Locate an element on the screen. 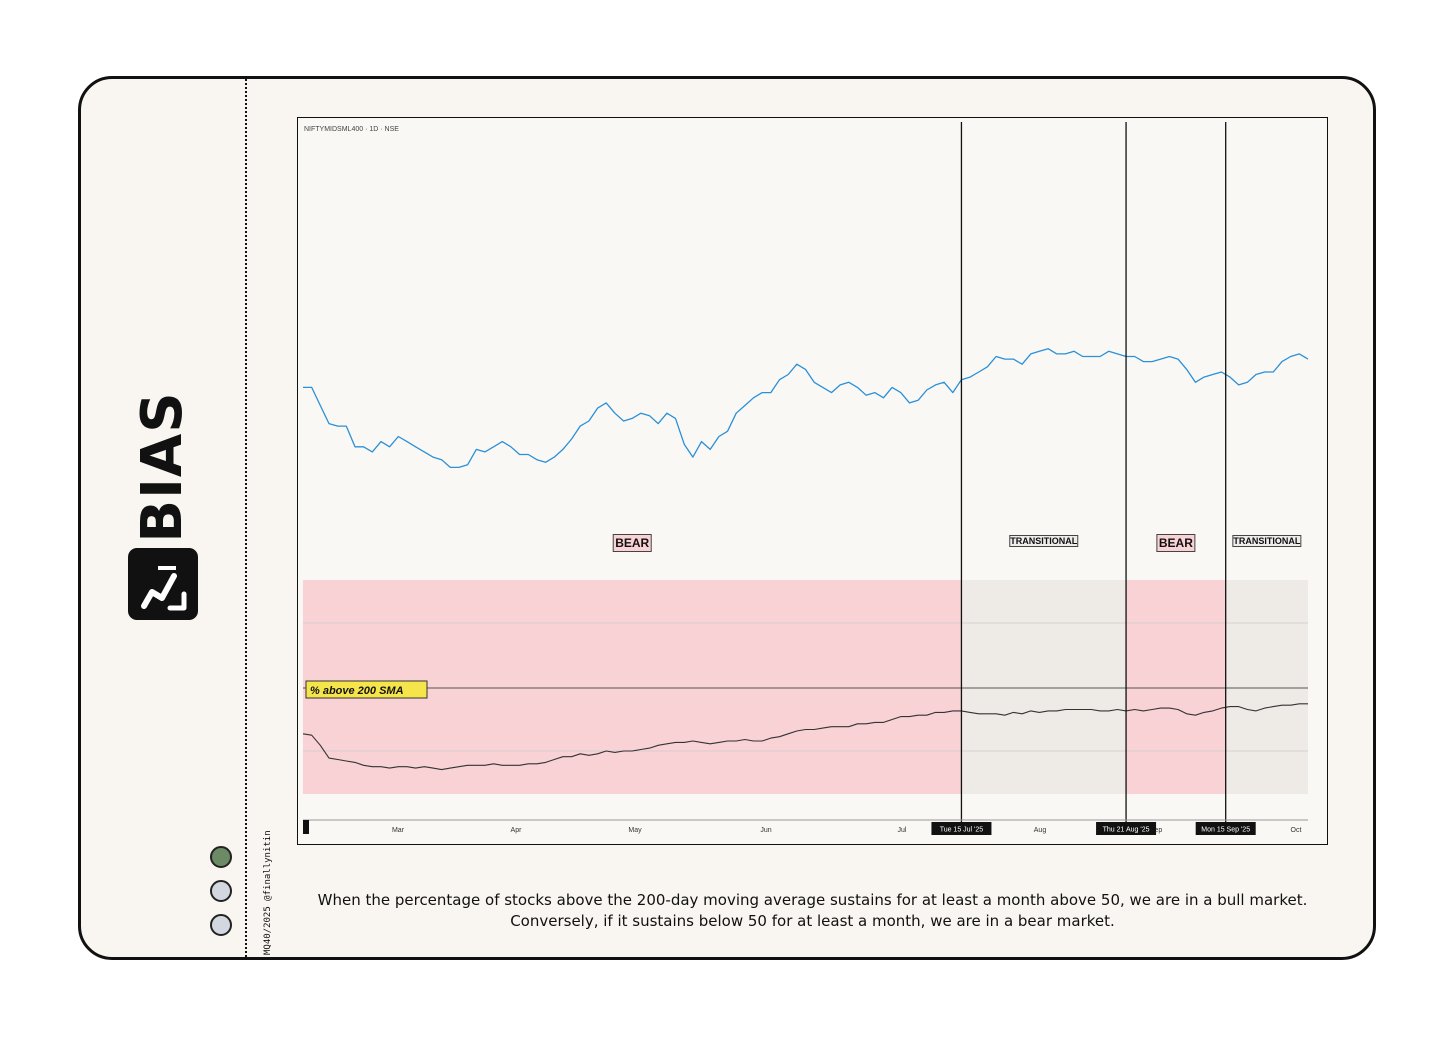 This screenshot has width=1456, height=1040. date-marker-label: Mon 15 Sep '25 is located at coordinates (1225, 830).